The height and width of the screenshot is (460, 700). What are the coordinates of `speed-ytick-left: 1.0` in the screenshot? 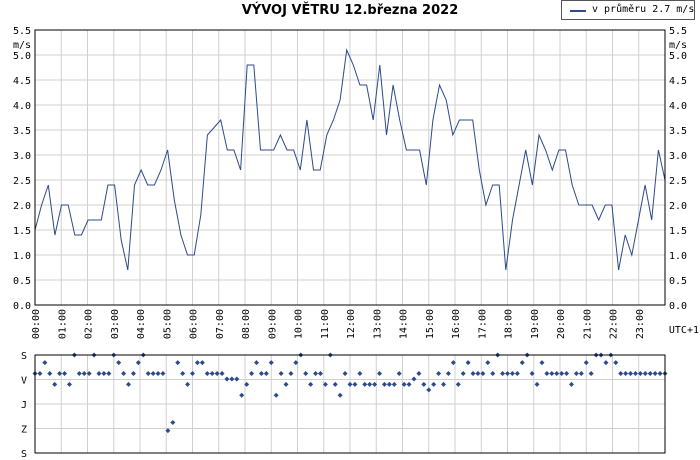 It's located at (22, 256).